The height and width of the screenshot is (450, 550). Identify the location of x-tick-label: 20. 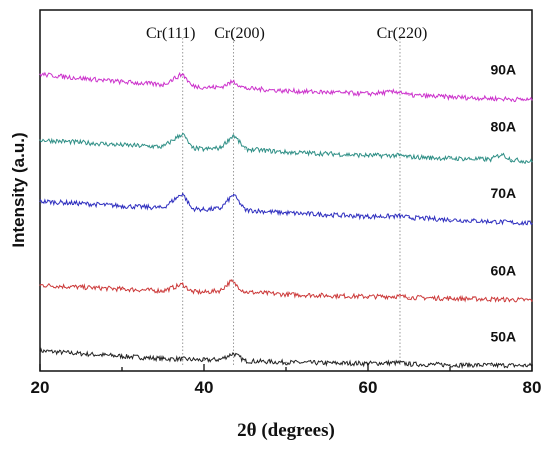
(40, 387).